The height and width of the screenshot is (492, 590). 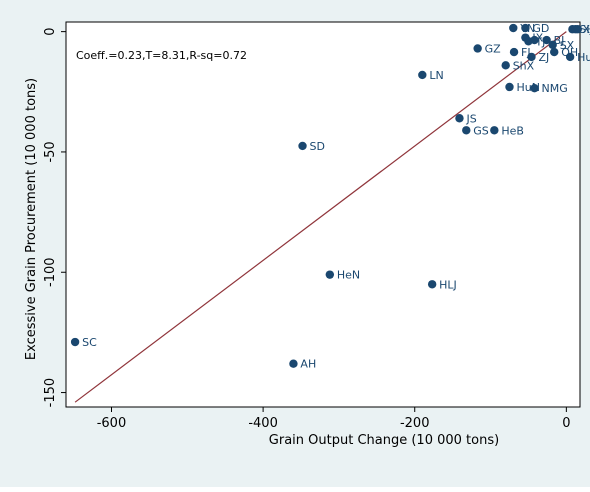 What do you see at coordinates (50, 151) in the screenshot?
I see `y-tick-label: -50` at bounding box center [50, 151].